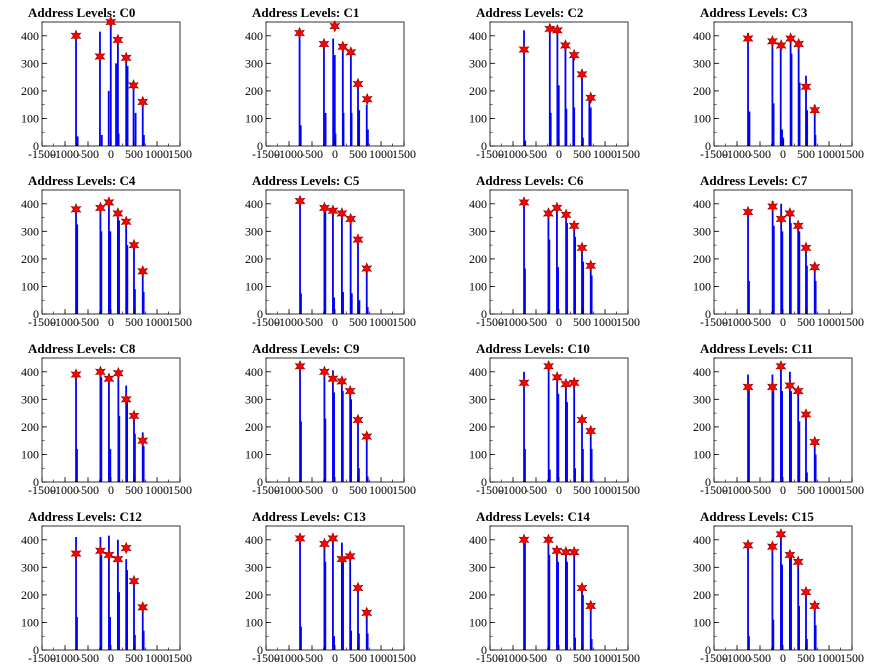 This screenshot has height=672, width=896. Describe the element at coordinates (533, 516) in the screenshot. I see `chart-title: Address Levels: C14` at that location.